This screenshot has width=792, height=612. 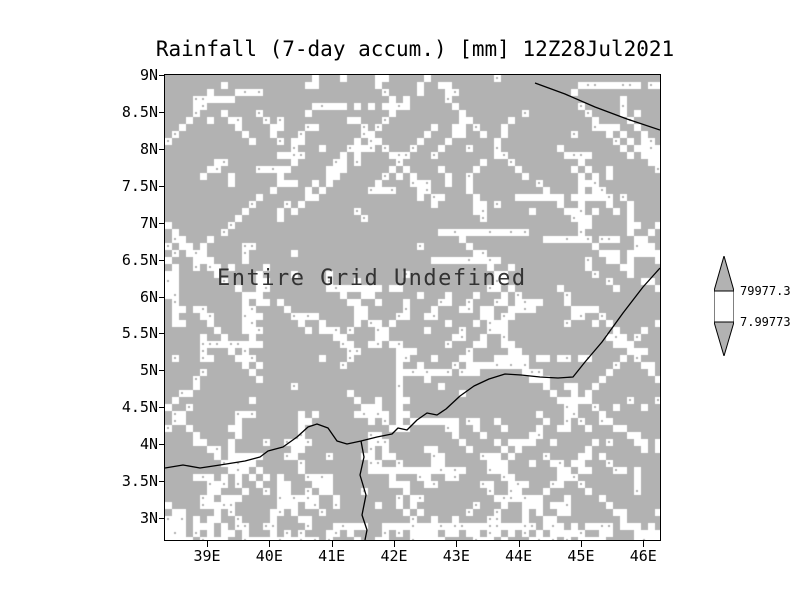 What do you see at coordinates (765, 291) in the screenshot?
I see `colorbar-label-upper: 79977.3` at bounding box center [765, 291].